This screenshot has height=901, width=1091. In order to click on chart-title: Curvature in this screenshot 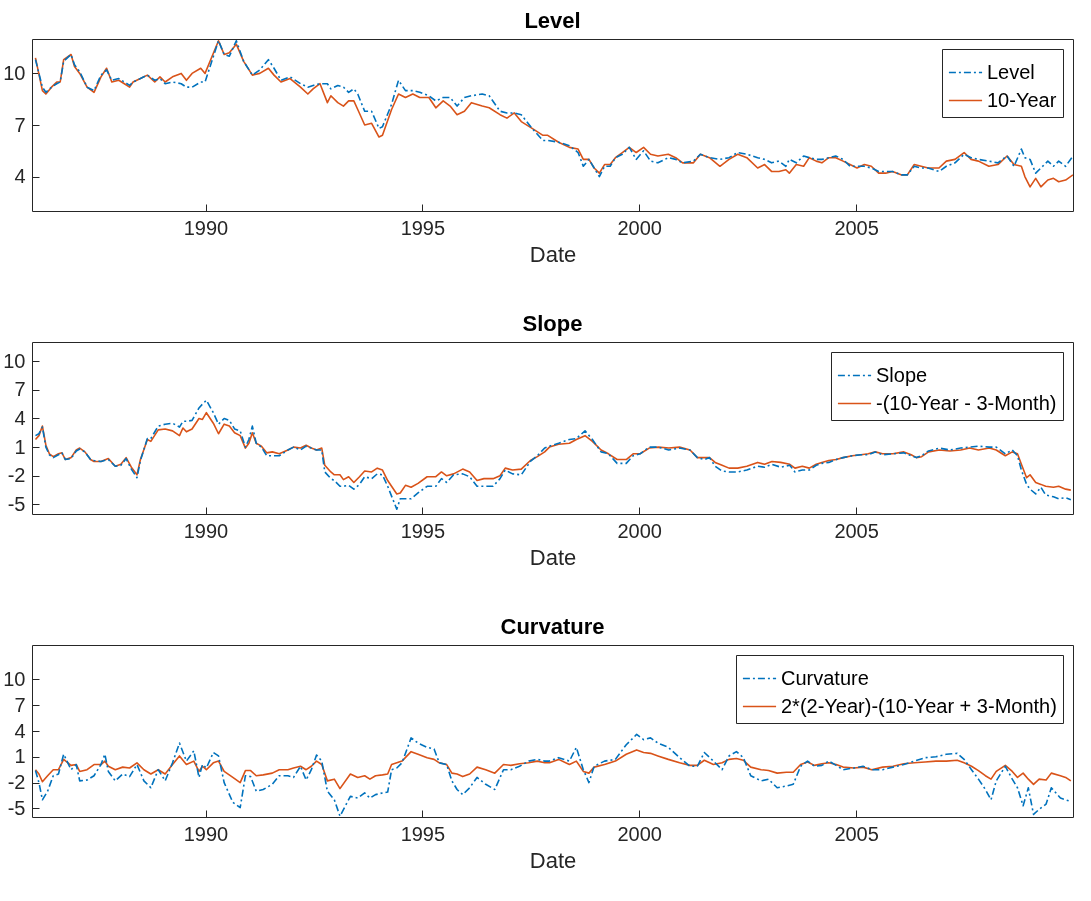, I will do `click(552, 626)`.